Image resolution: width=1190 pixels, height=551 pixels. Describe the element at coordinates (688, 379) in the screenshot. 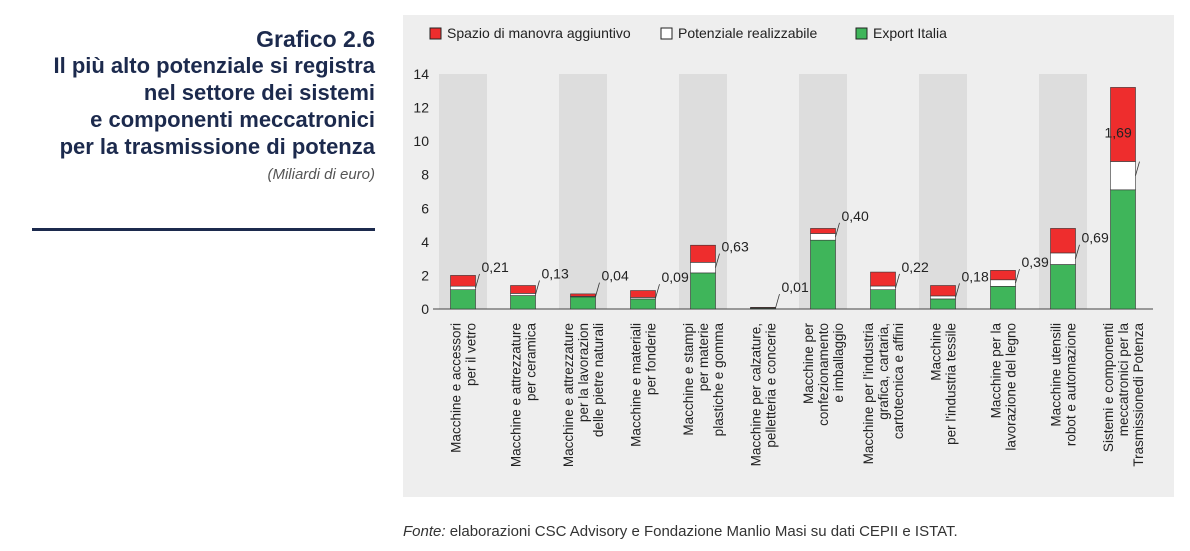

I see `category-label-line: Macchine e stampi` at that location.